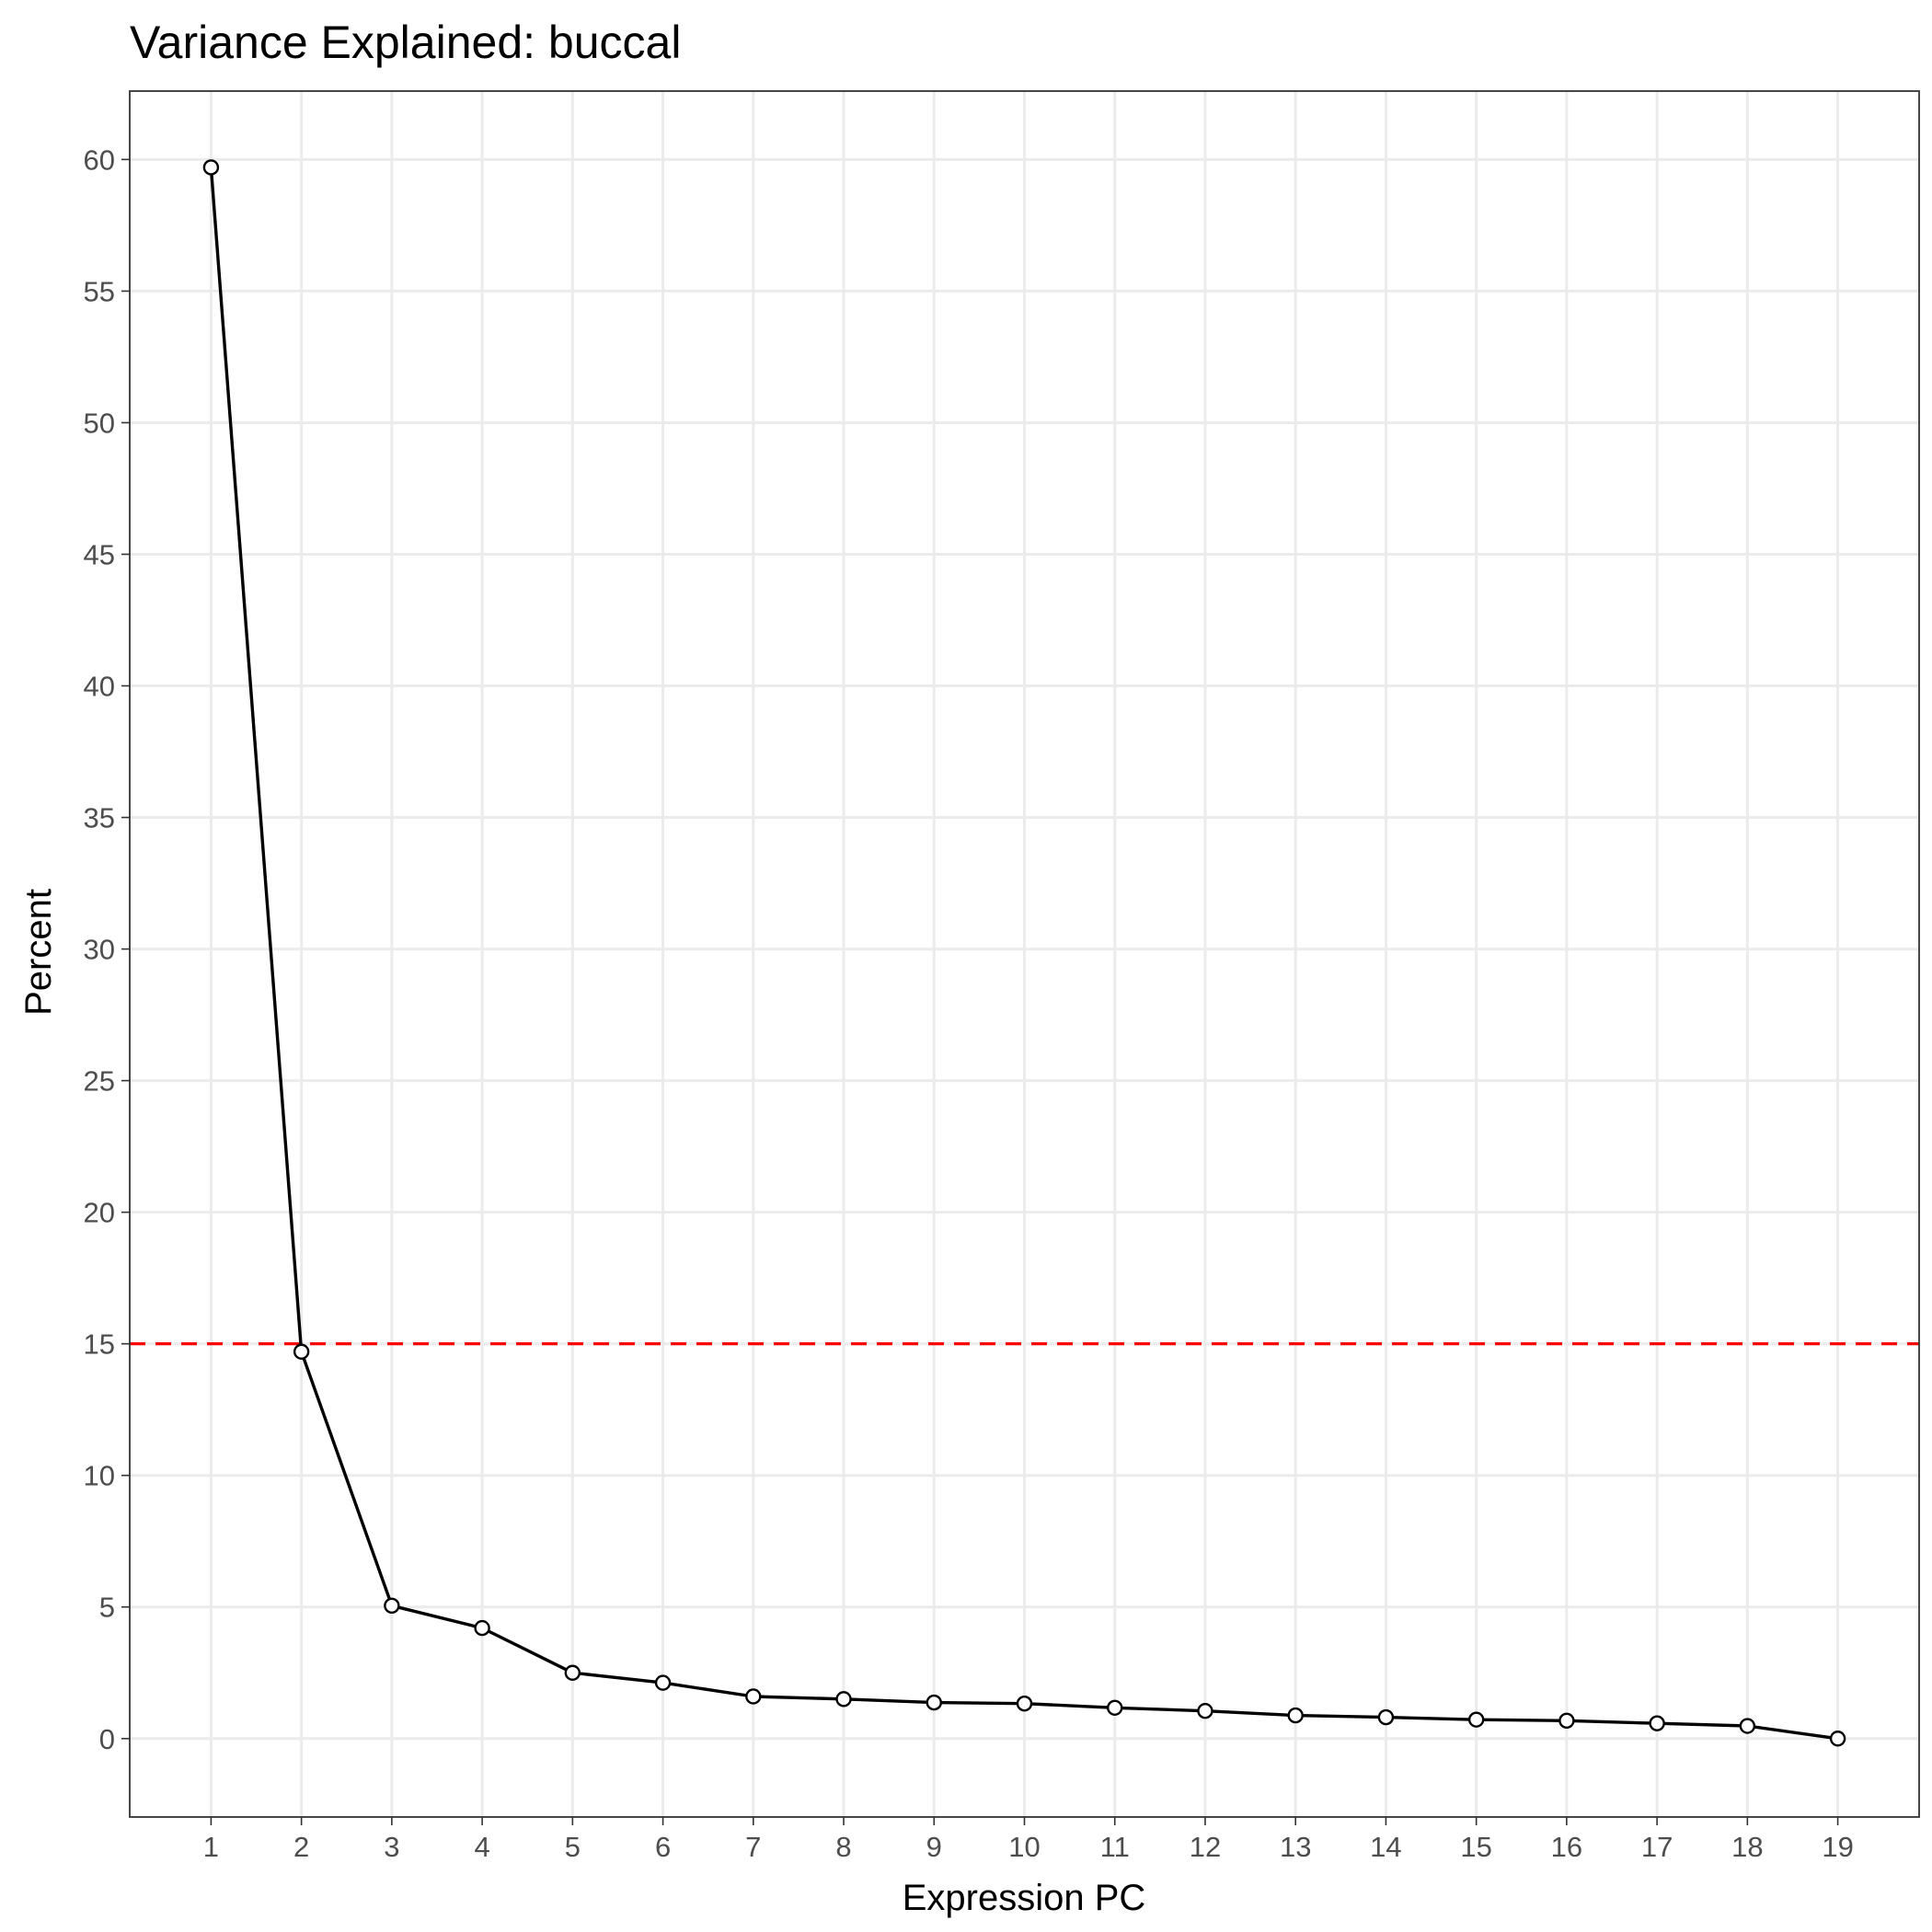 This screenshot has height=1932, width=1932. I want to click on y-tick-label: 50, so click(99, 423).